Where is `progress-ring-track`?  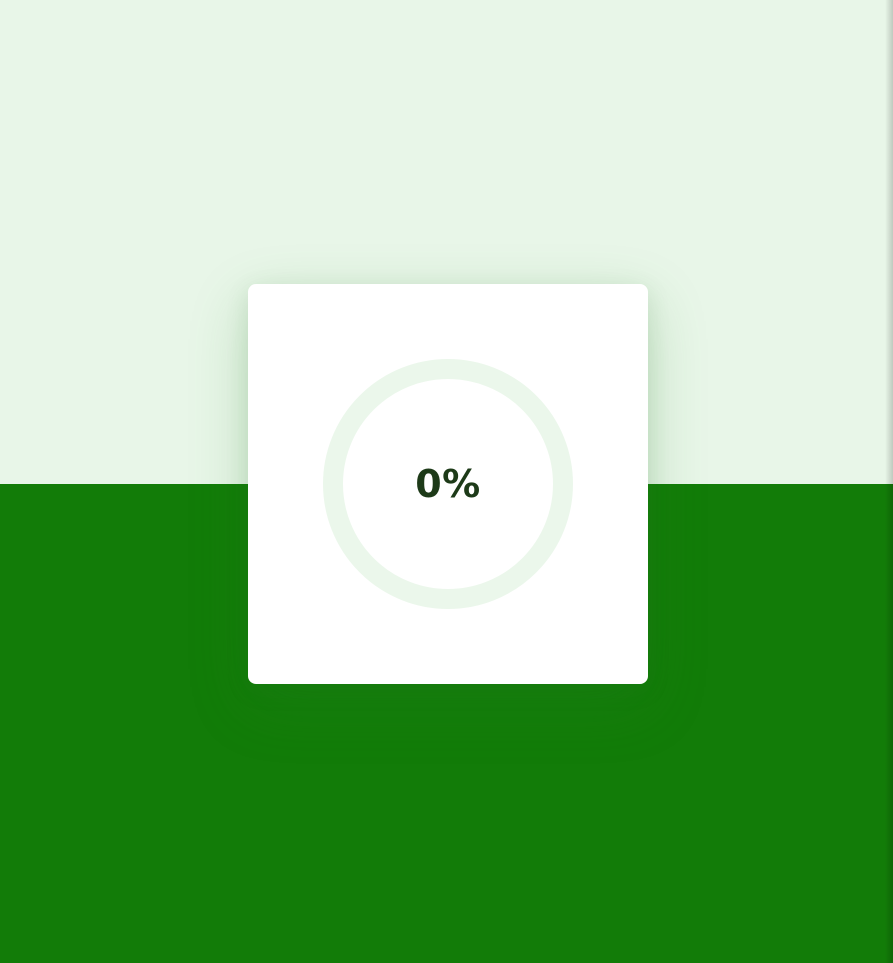
progress-ring-track is located at coordinates (448, 484).